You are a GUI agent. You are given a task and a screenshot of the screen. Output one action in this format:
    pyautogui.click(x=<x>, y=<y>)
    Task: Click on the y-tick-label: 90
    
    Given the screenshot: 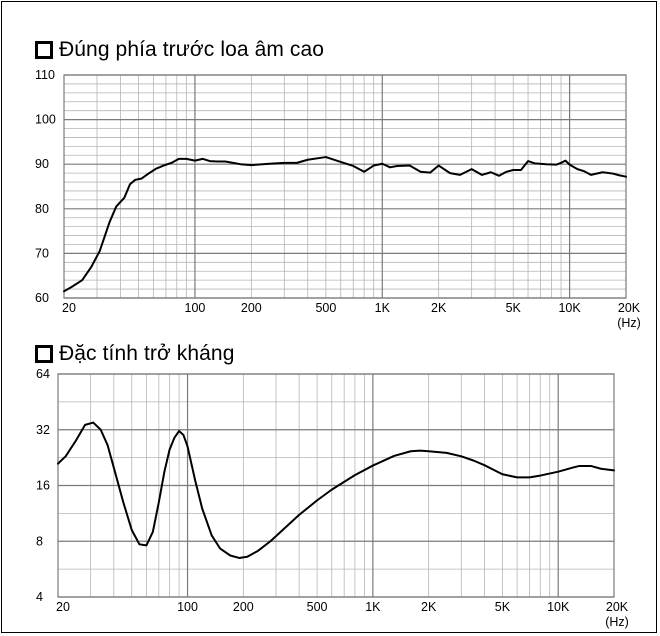 What is the action you would take?
    pyautogui.click(x=42, y=164)
    